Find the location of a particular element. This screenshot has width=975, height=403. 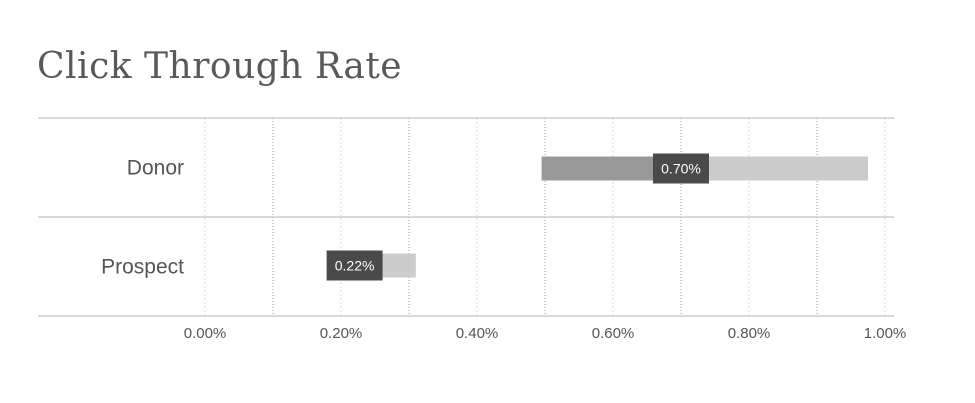

category-label-donor: Donor is located at coordinates (155, 168).